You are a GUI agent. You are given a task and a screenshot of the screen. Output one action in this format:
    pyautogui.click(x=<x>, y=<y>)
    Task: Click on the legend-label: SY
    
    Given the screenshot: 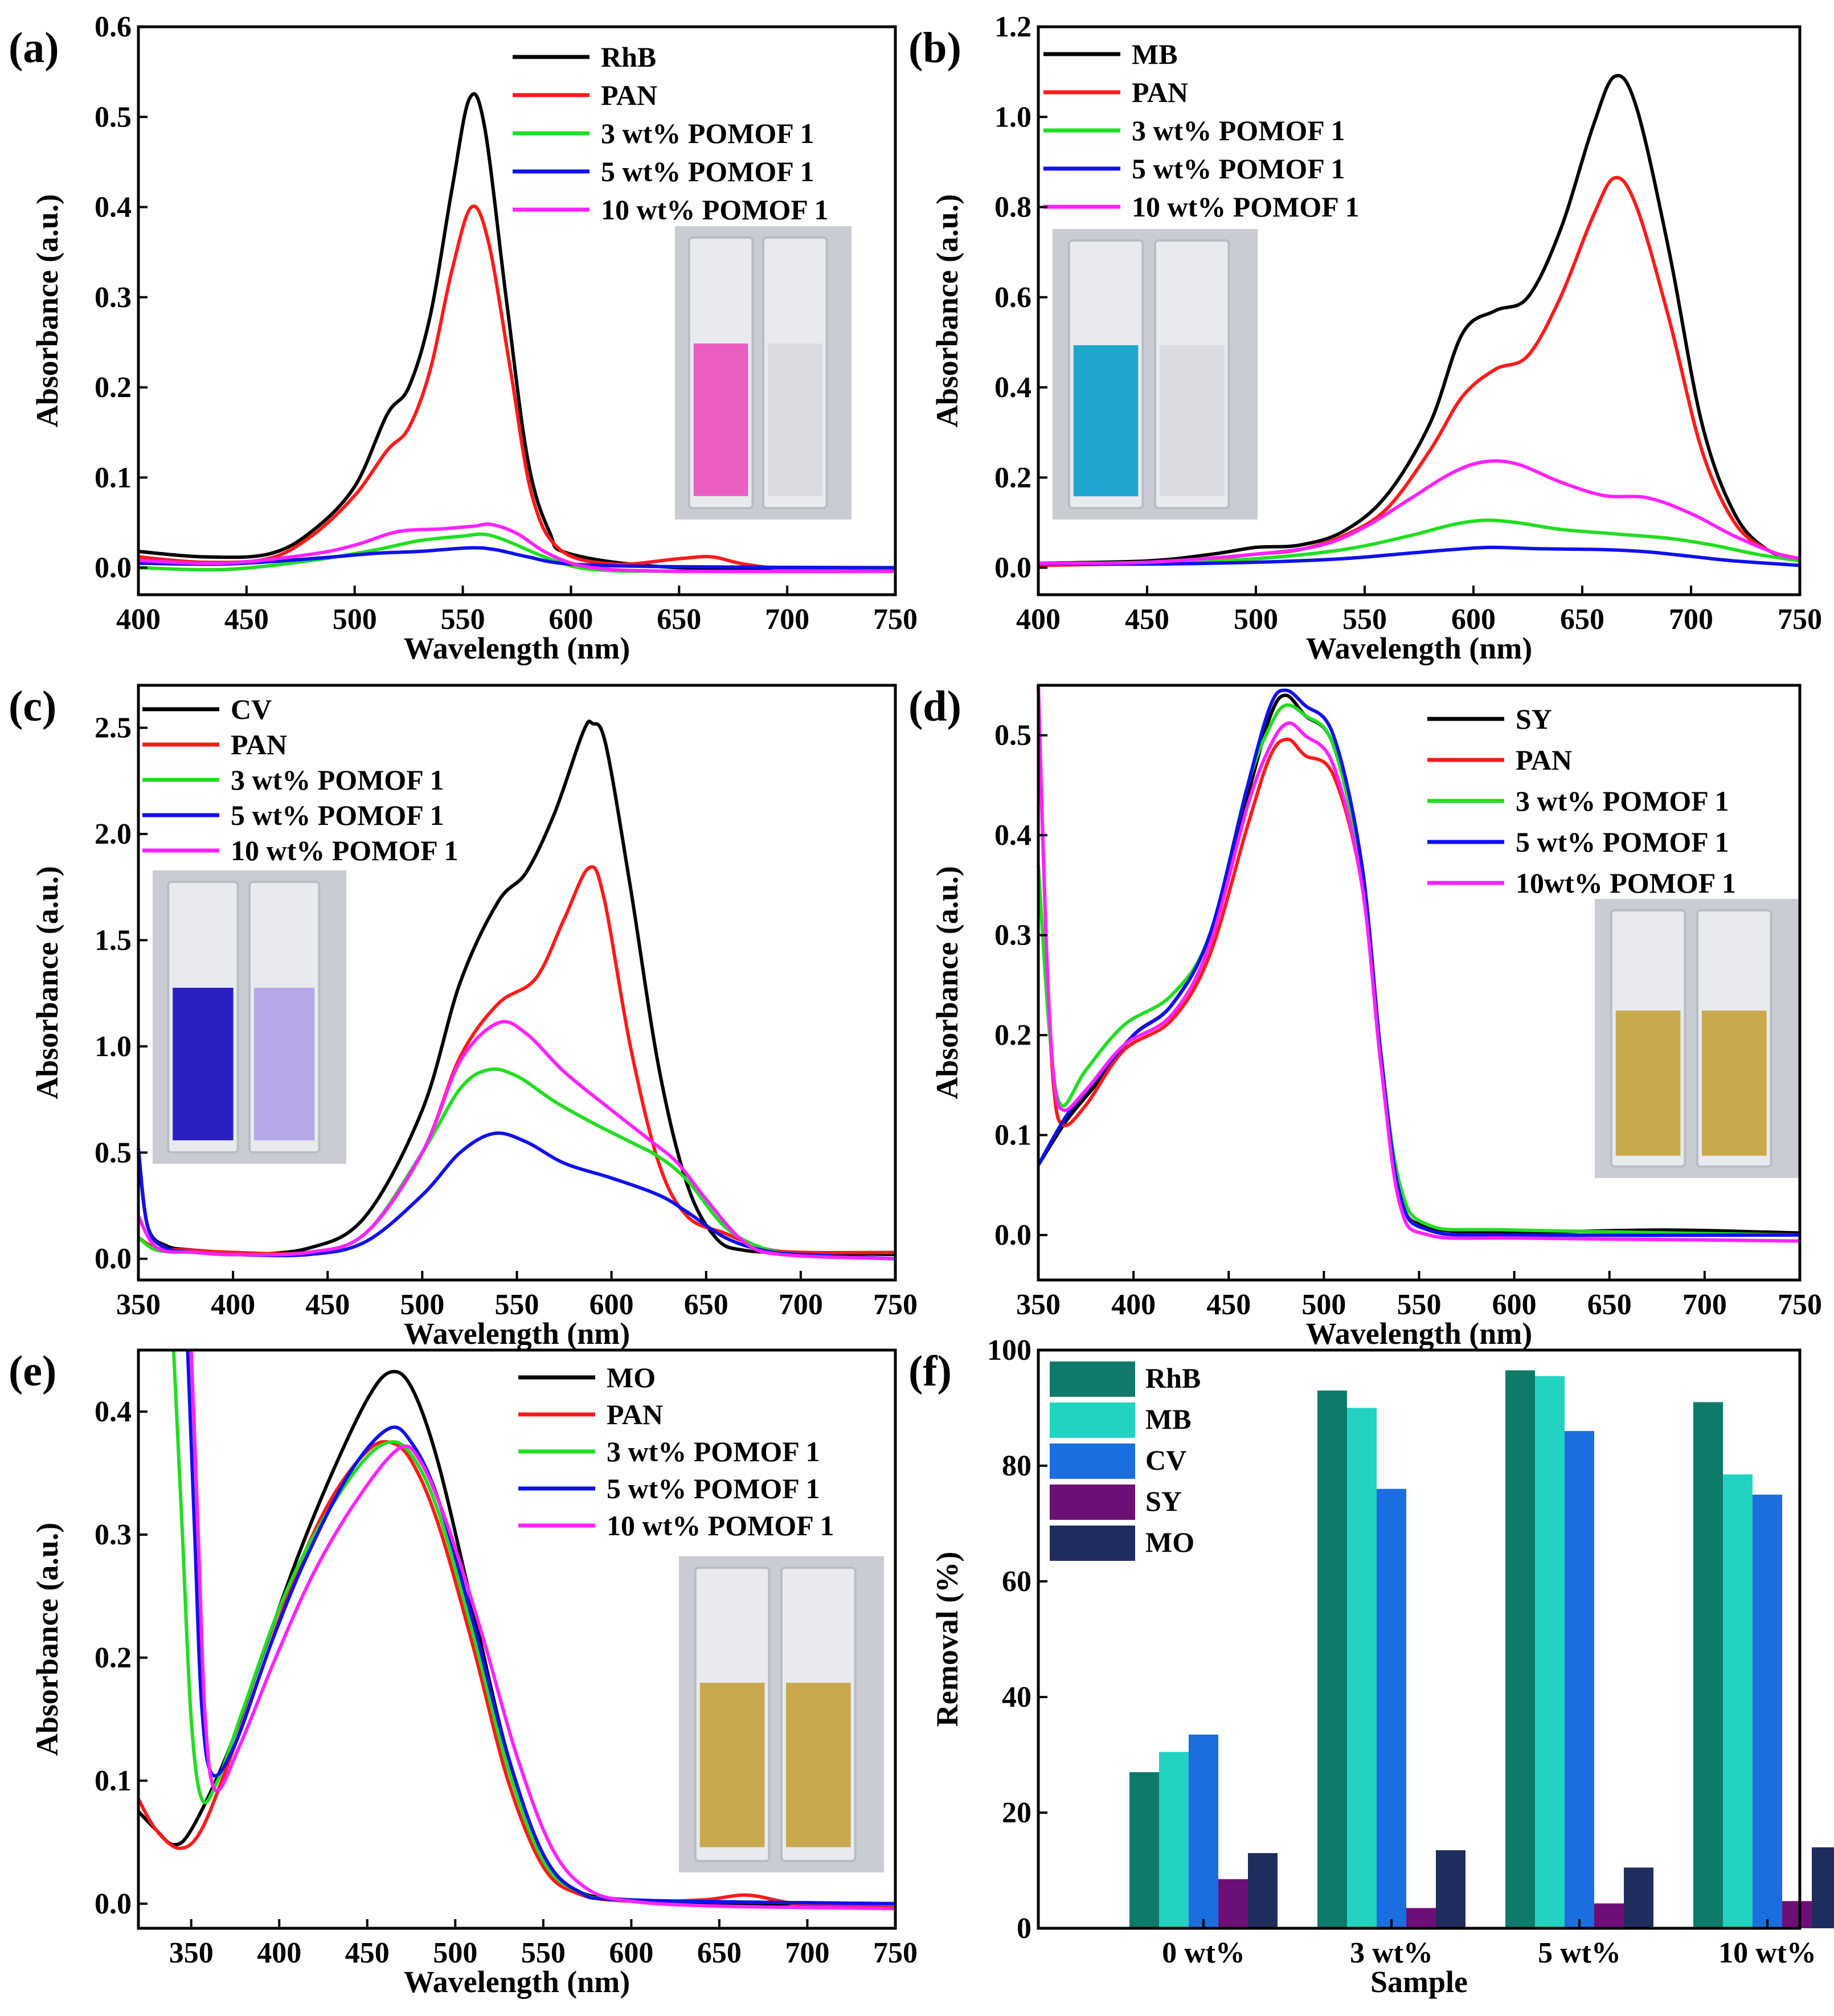 What is the action you would take?
    pyautogui.click(x=1534, y=719)
    